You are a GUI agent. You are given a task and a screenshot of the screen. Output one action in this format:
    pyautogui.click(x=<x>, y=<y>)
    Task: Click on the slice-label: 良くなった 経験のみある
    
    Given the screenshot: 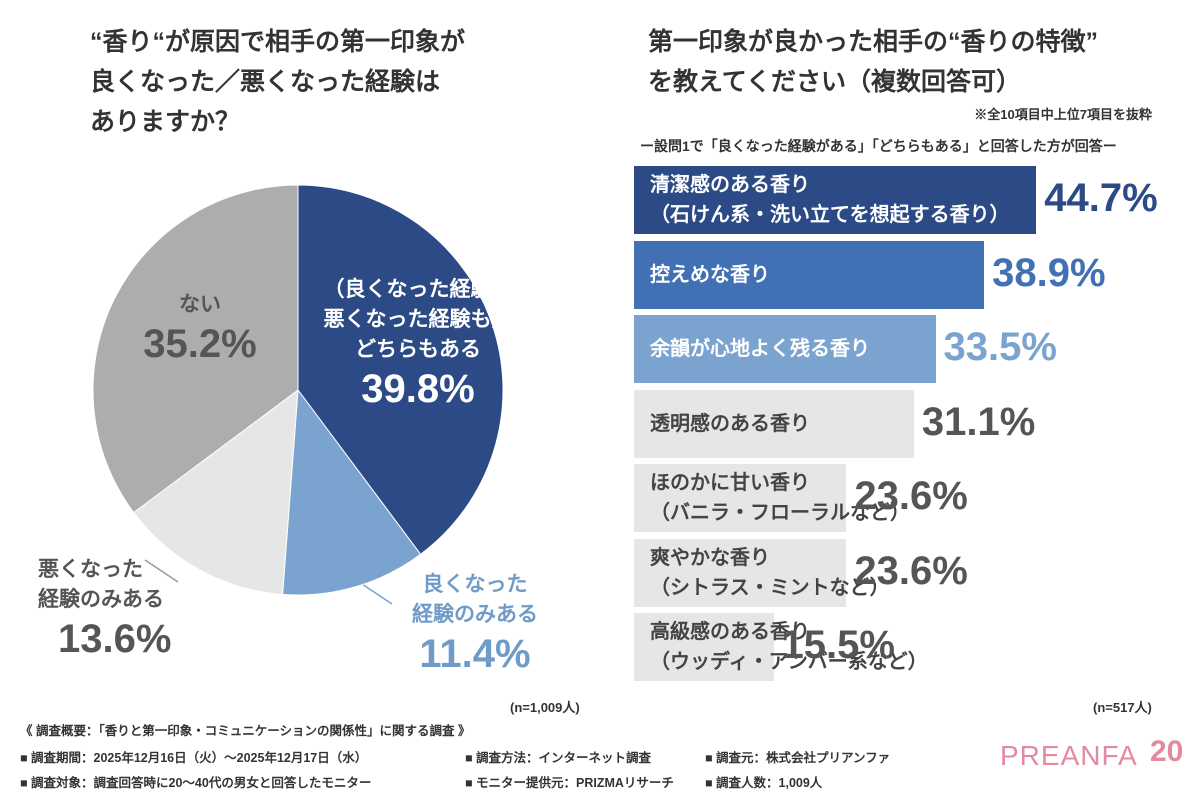 What is the action you would take?
    pyautogui.click(x=475, y=599)
    